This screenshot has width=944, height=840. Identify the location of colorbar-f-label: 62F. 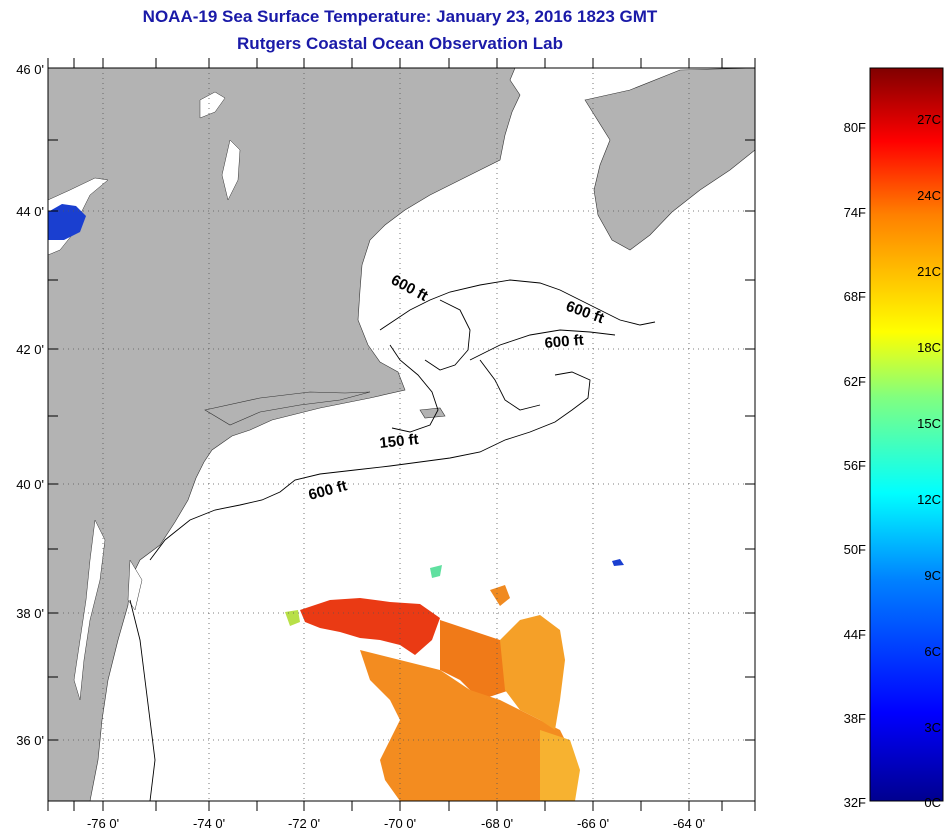
(855, 381).